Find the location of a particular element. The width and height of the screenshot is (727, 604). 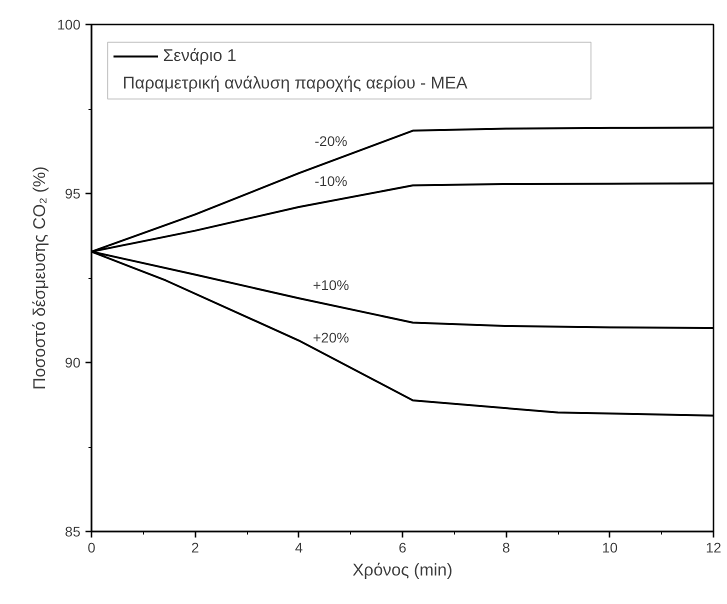

annotation: +20% is located at coordinates (331, 337).